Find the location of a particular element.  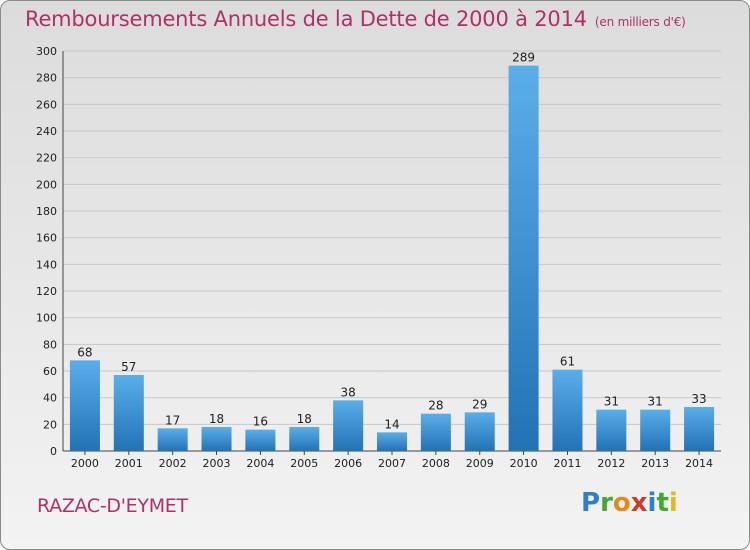

logo-letter: r is located at coordinates (606, 503).